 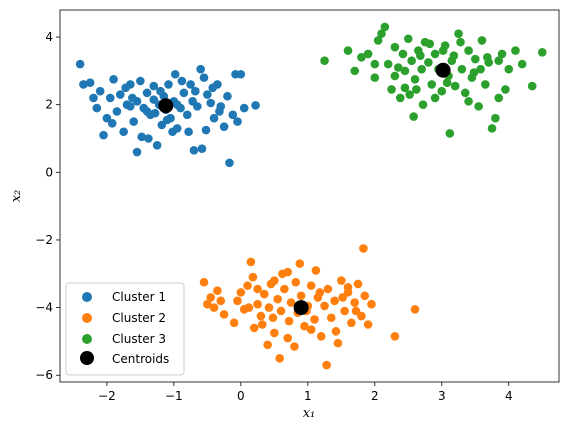 What do you see at coordinates (139, 339) in the screenshot?
I see `legend-label-cluster-3: Cluster 3` at bounding box center [139, 339].